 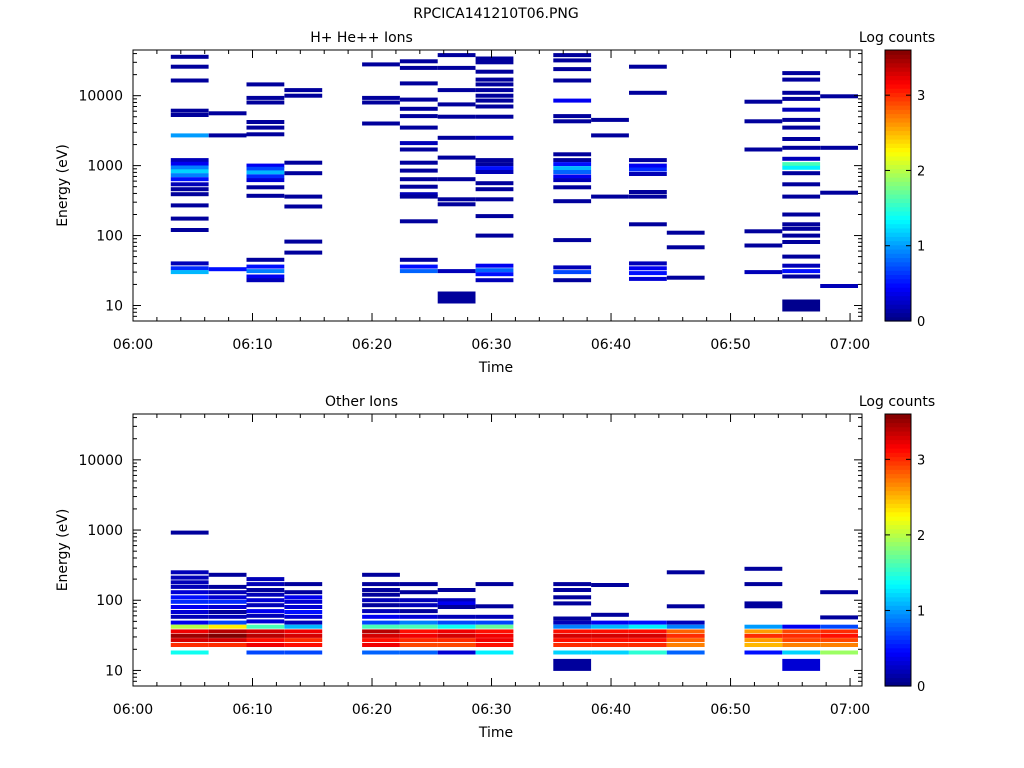 What do you see at coordinates (63, 185) in the screenshot?
I see `y-axis-label: Energy (eV)` at bounding box center [63, 185].